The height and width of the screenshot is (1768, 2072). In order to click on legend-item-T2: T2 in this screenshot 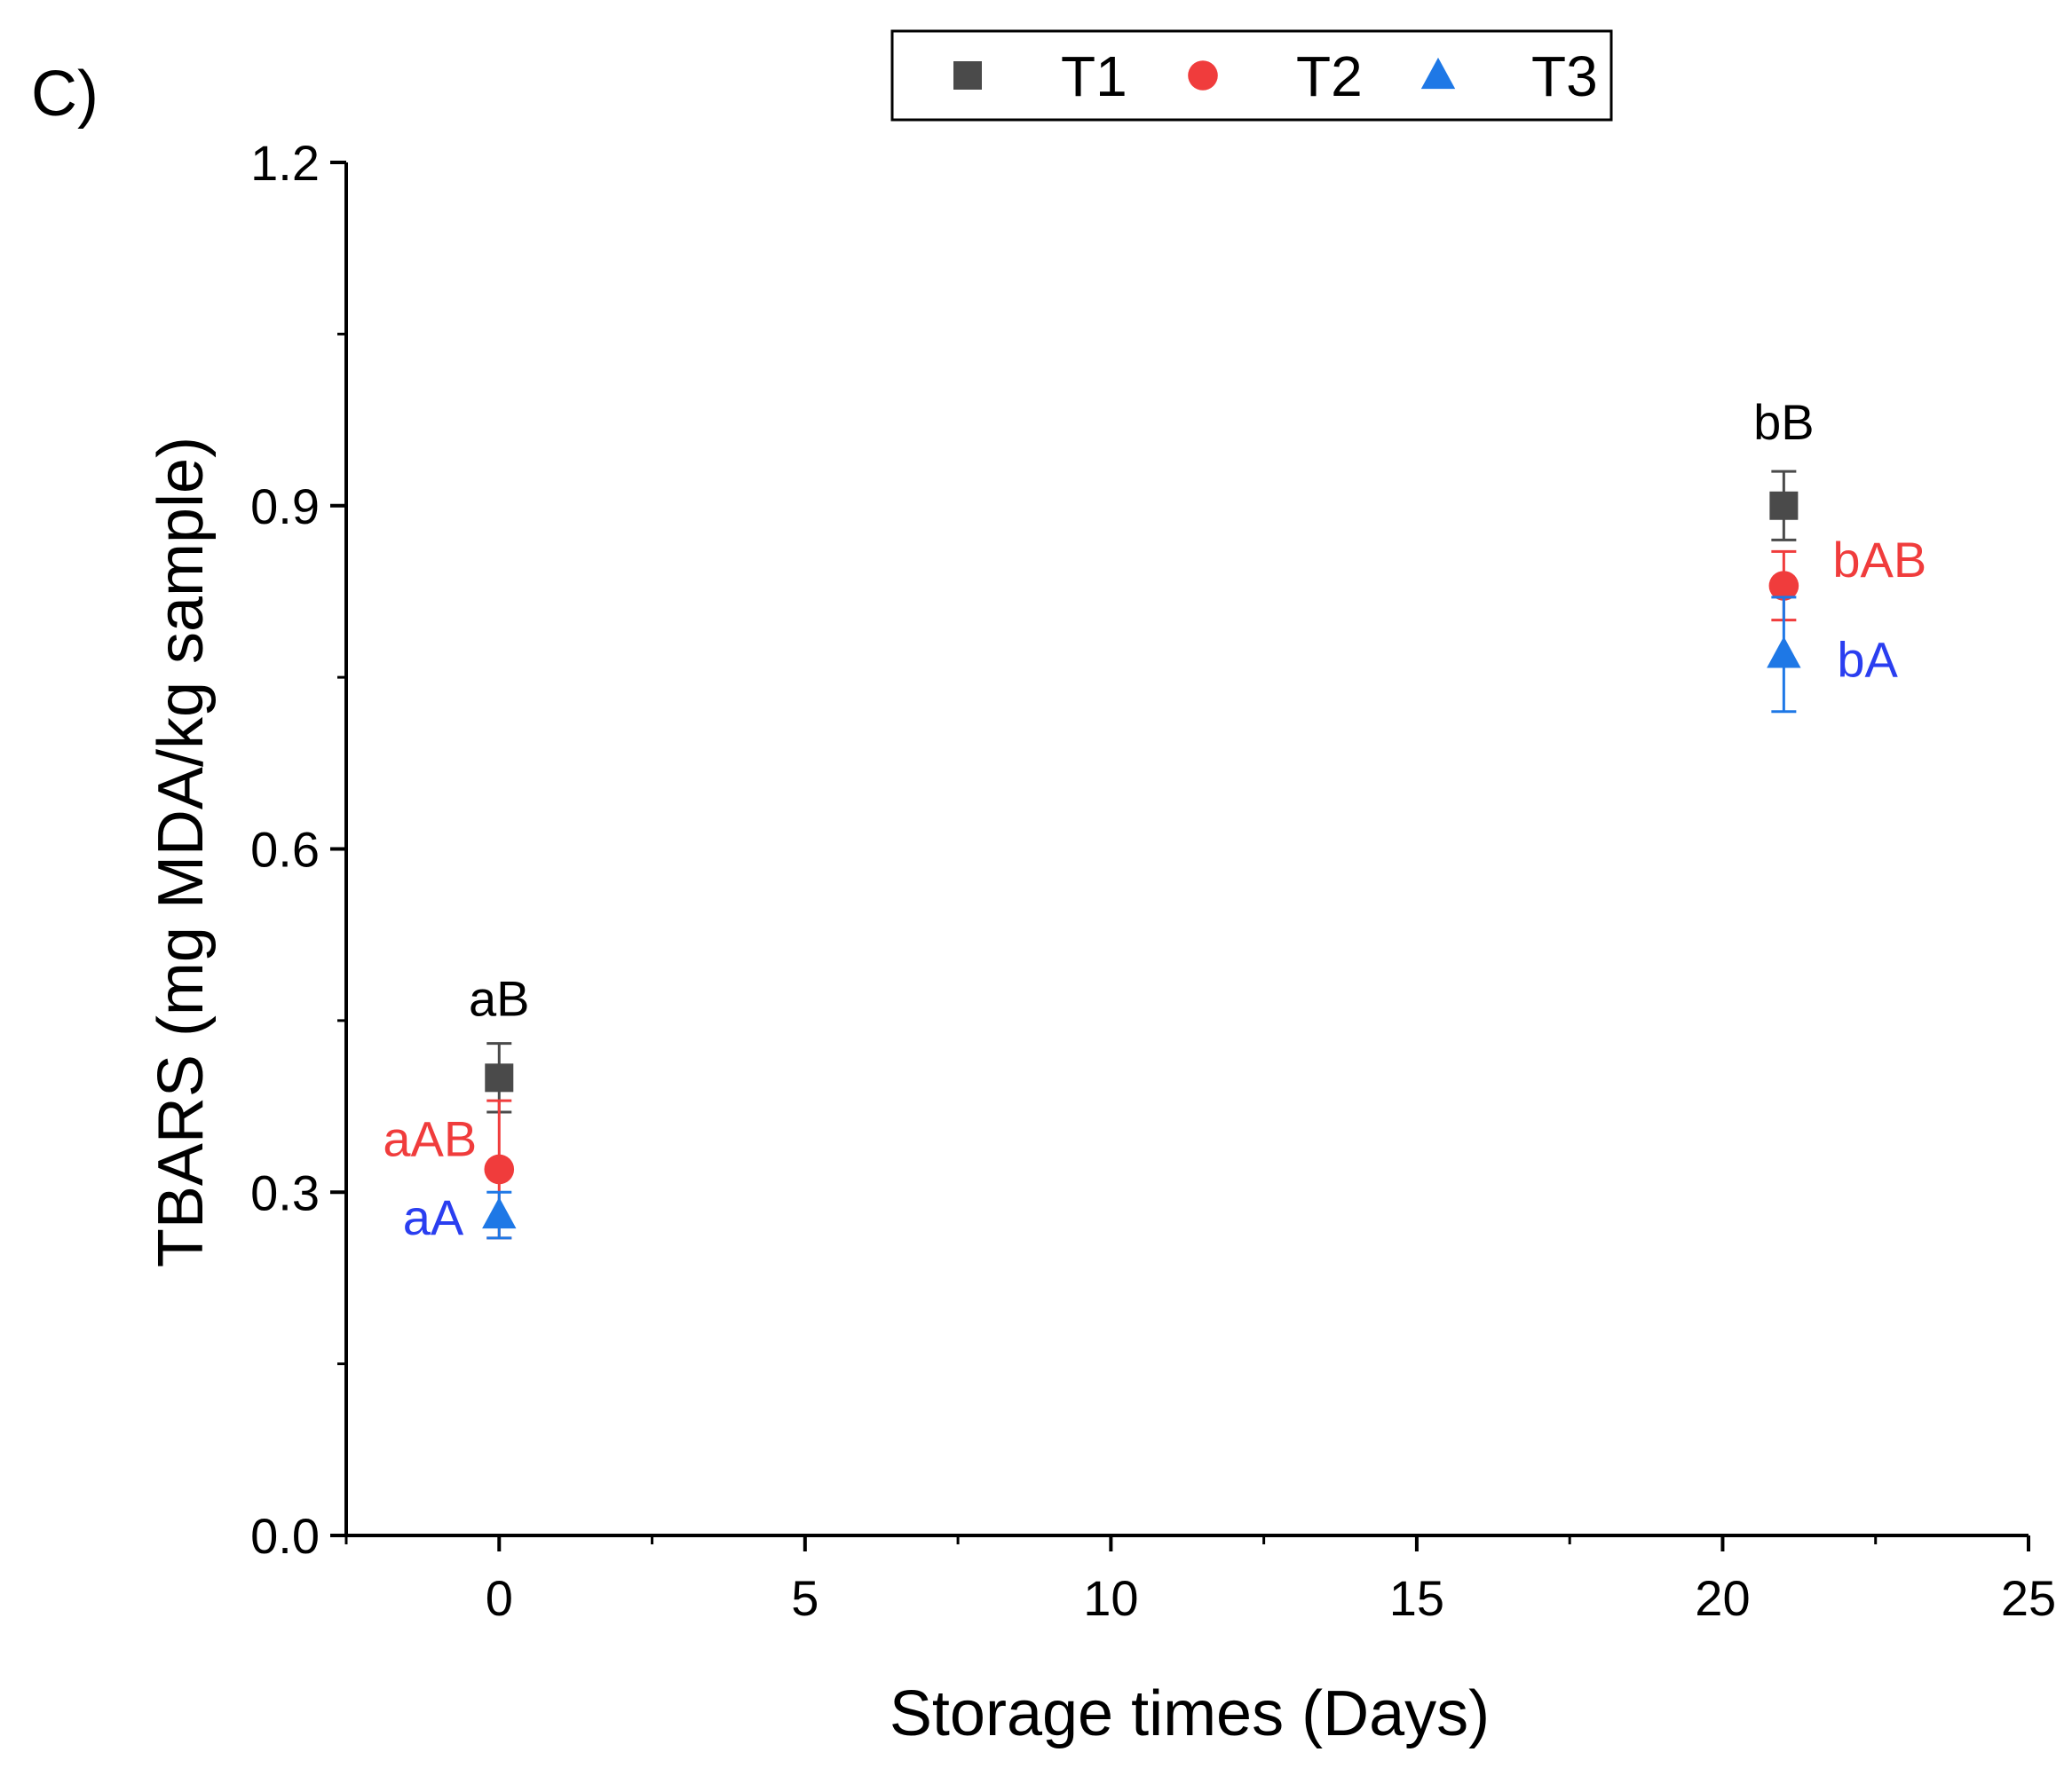, I will do `click(1275, 76)`.